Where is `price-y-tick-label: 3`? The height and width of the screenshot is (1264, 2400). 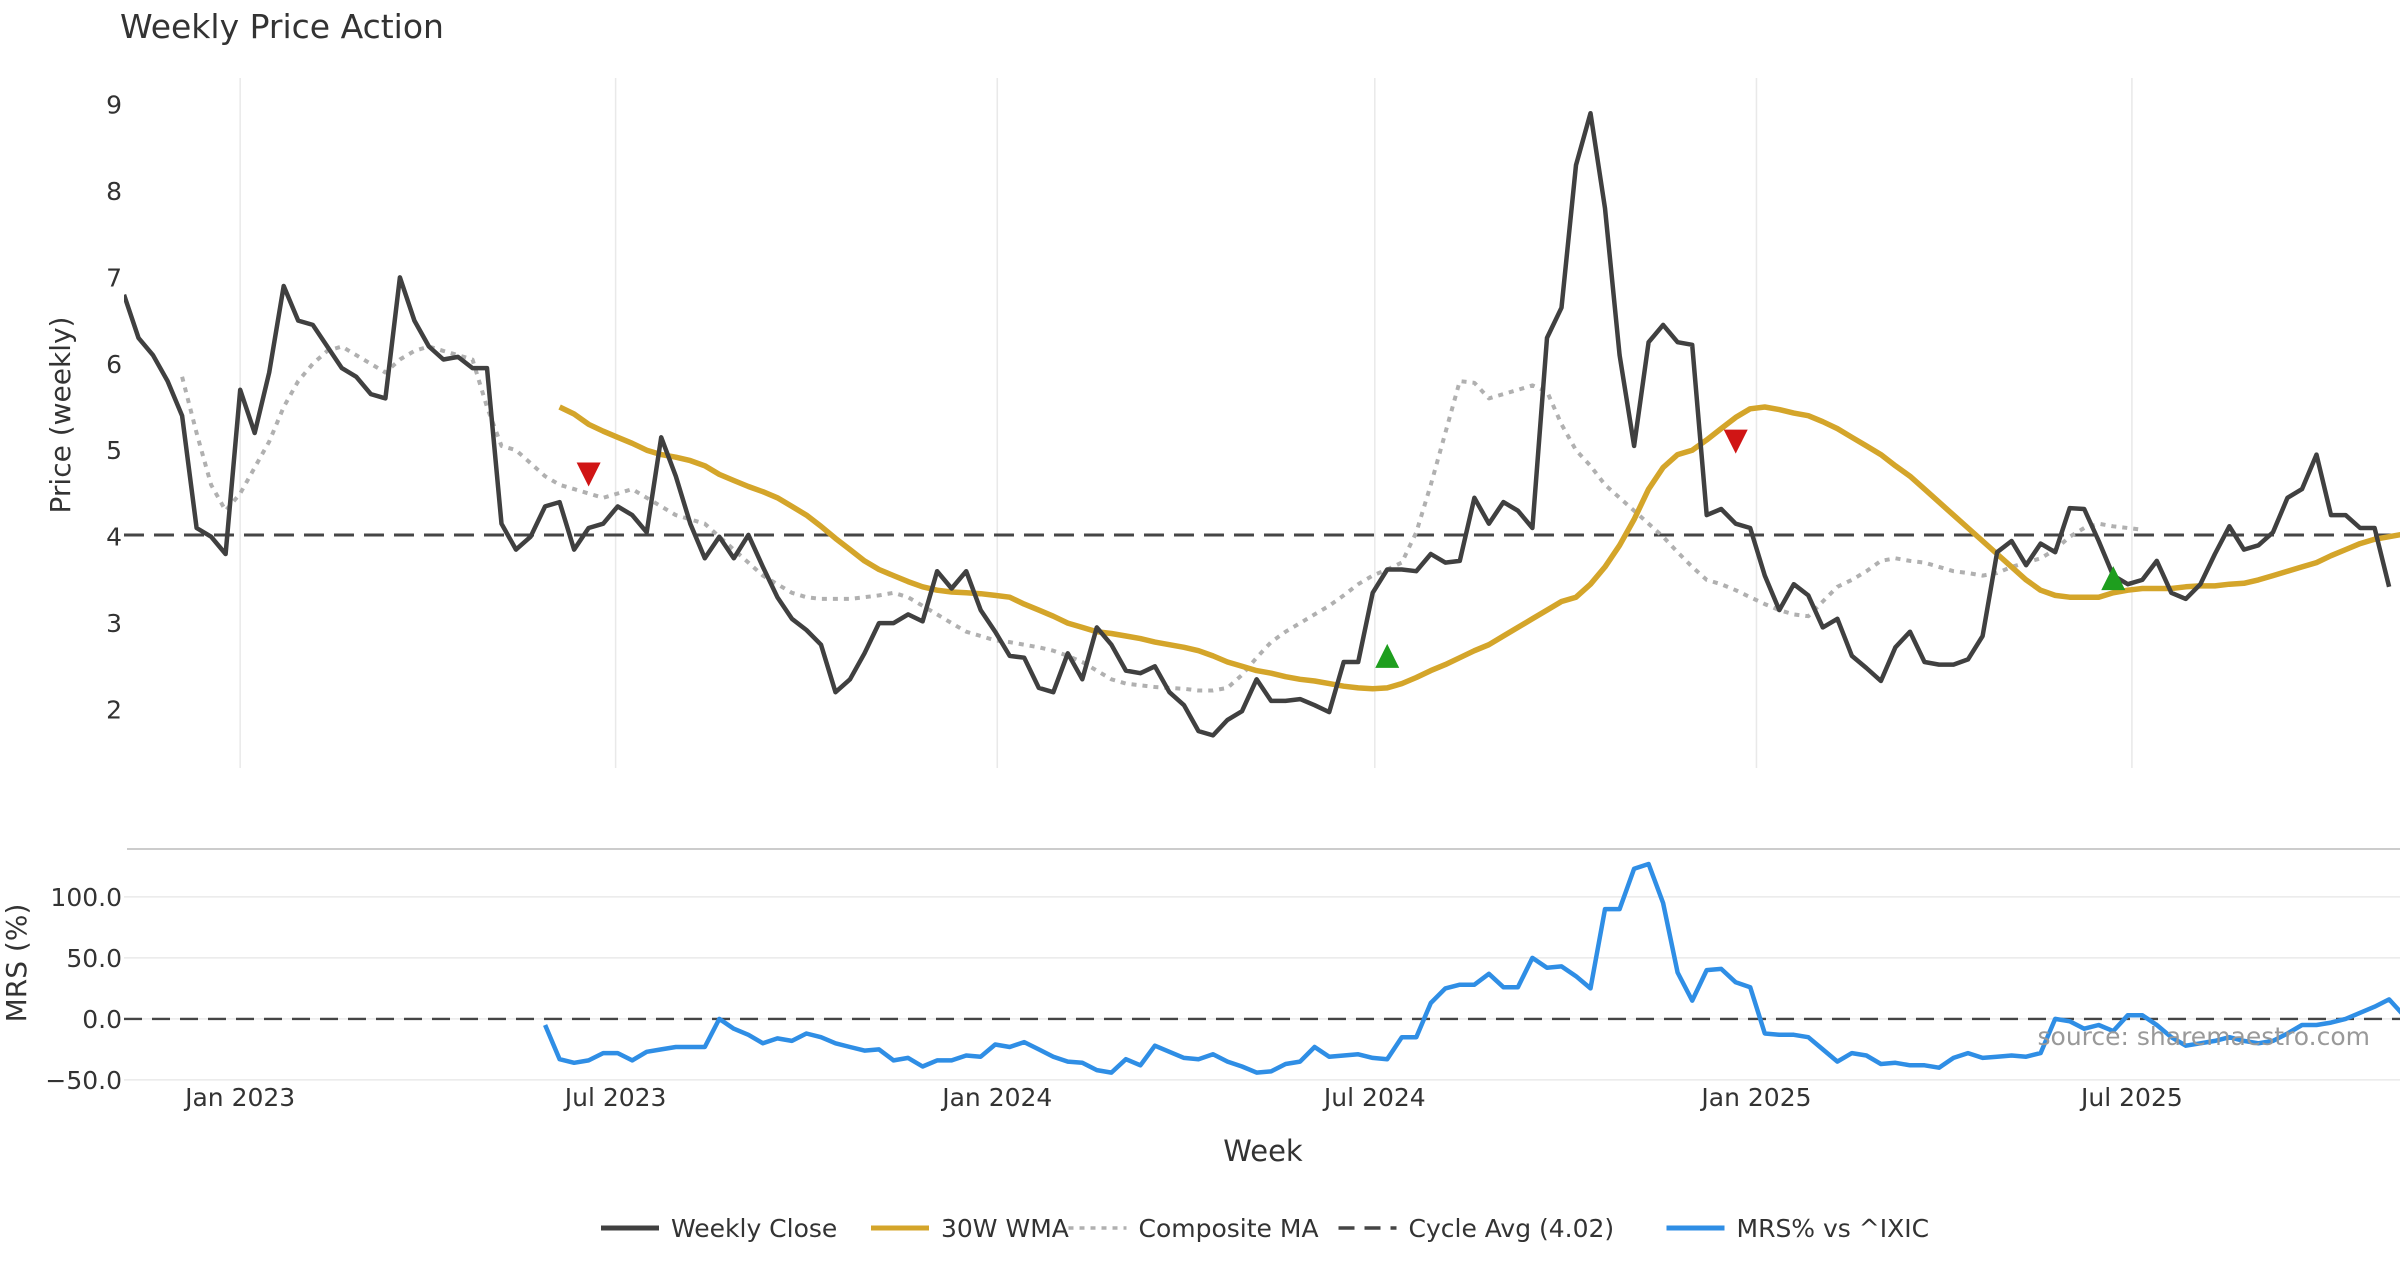
price-y-tick-label: 3 is located at coordinates (114, 623).